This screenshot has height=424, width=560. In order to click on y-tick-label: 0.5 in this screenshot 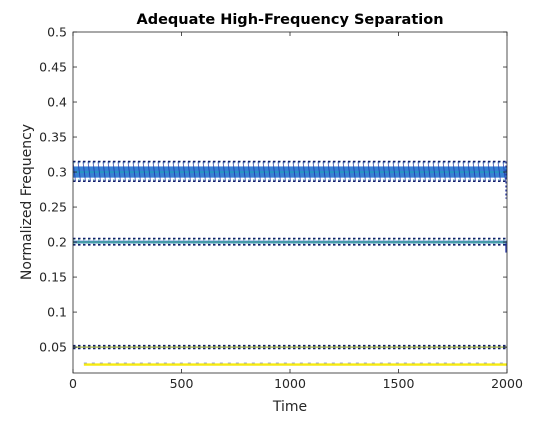, I will do `click(57, 32)`.